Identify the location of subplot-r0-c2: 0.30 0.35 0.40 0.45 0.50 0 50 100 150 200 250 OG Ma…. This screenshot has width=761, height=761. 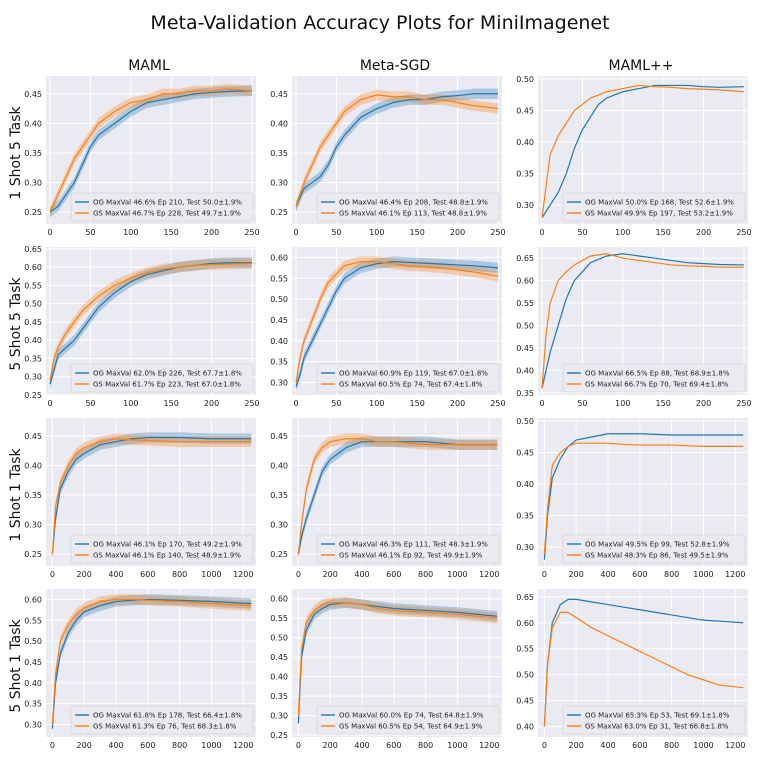
(633, 156).